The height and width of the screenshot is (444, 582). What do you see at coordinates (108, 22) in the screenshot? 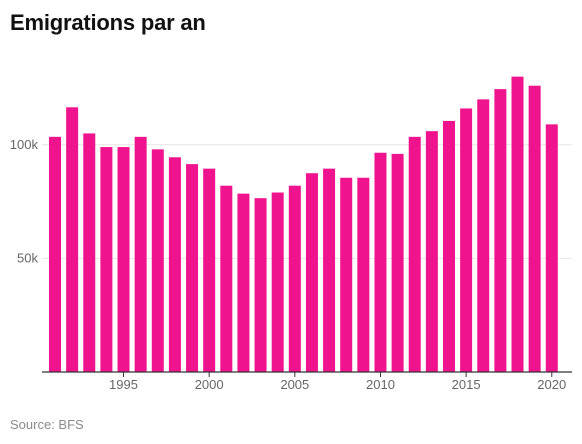
I see `chart-title: Emigrations par an` at bounding box center [108, 22].